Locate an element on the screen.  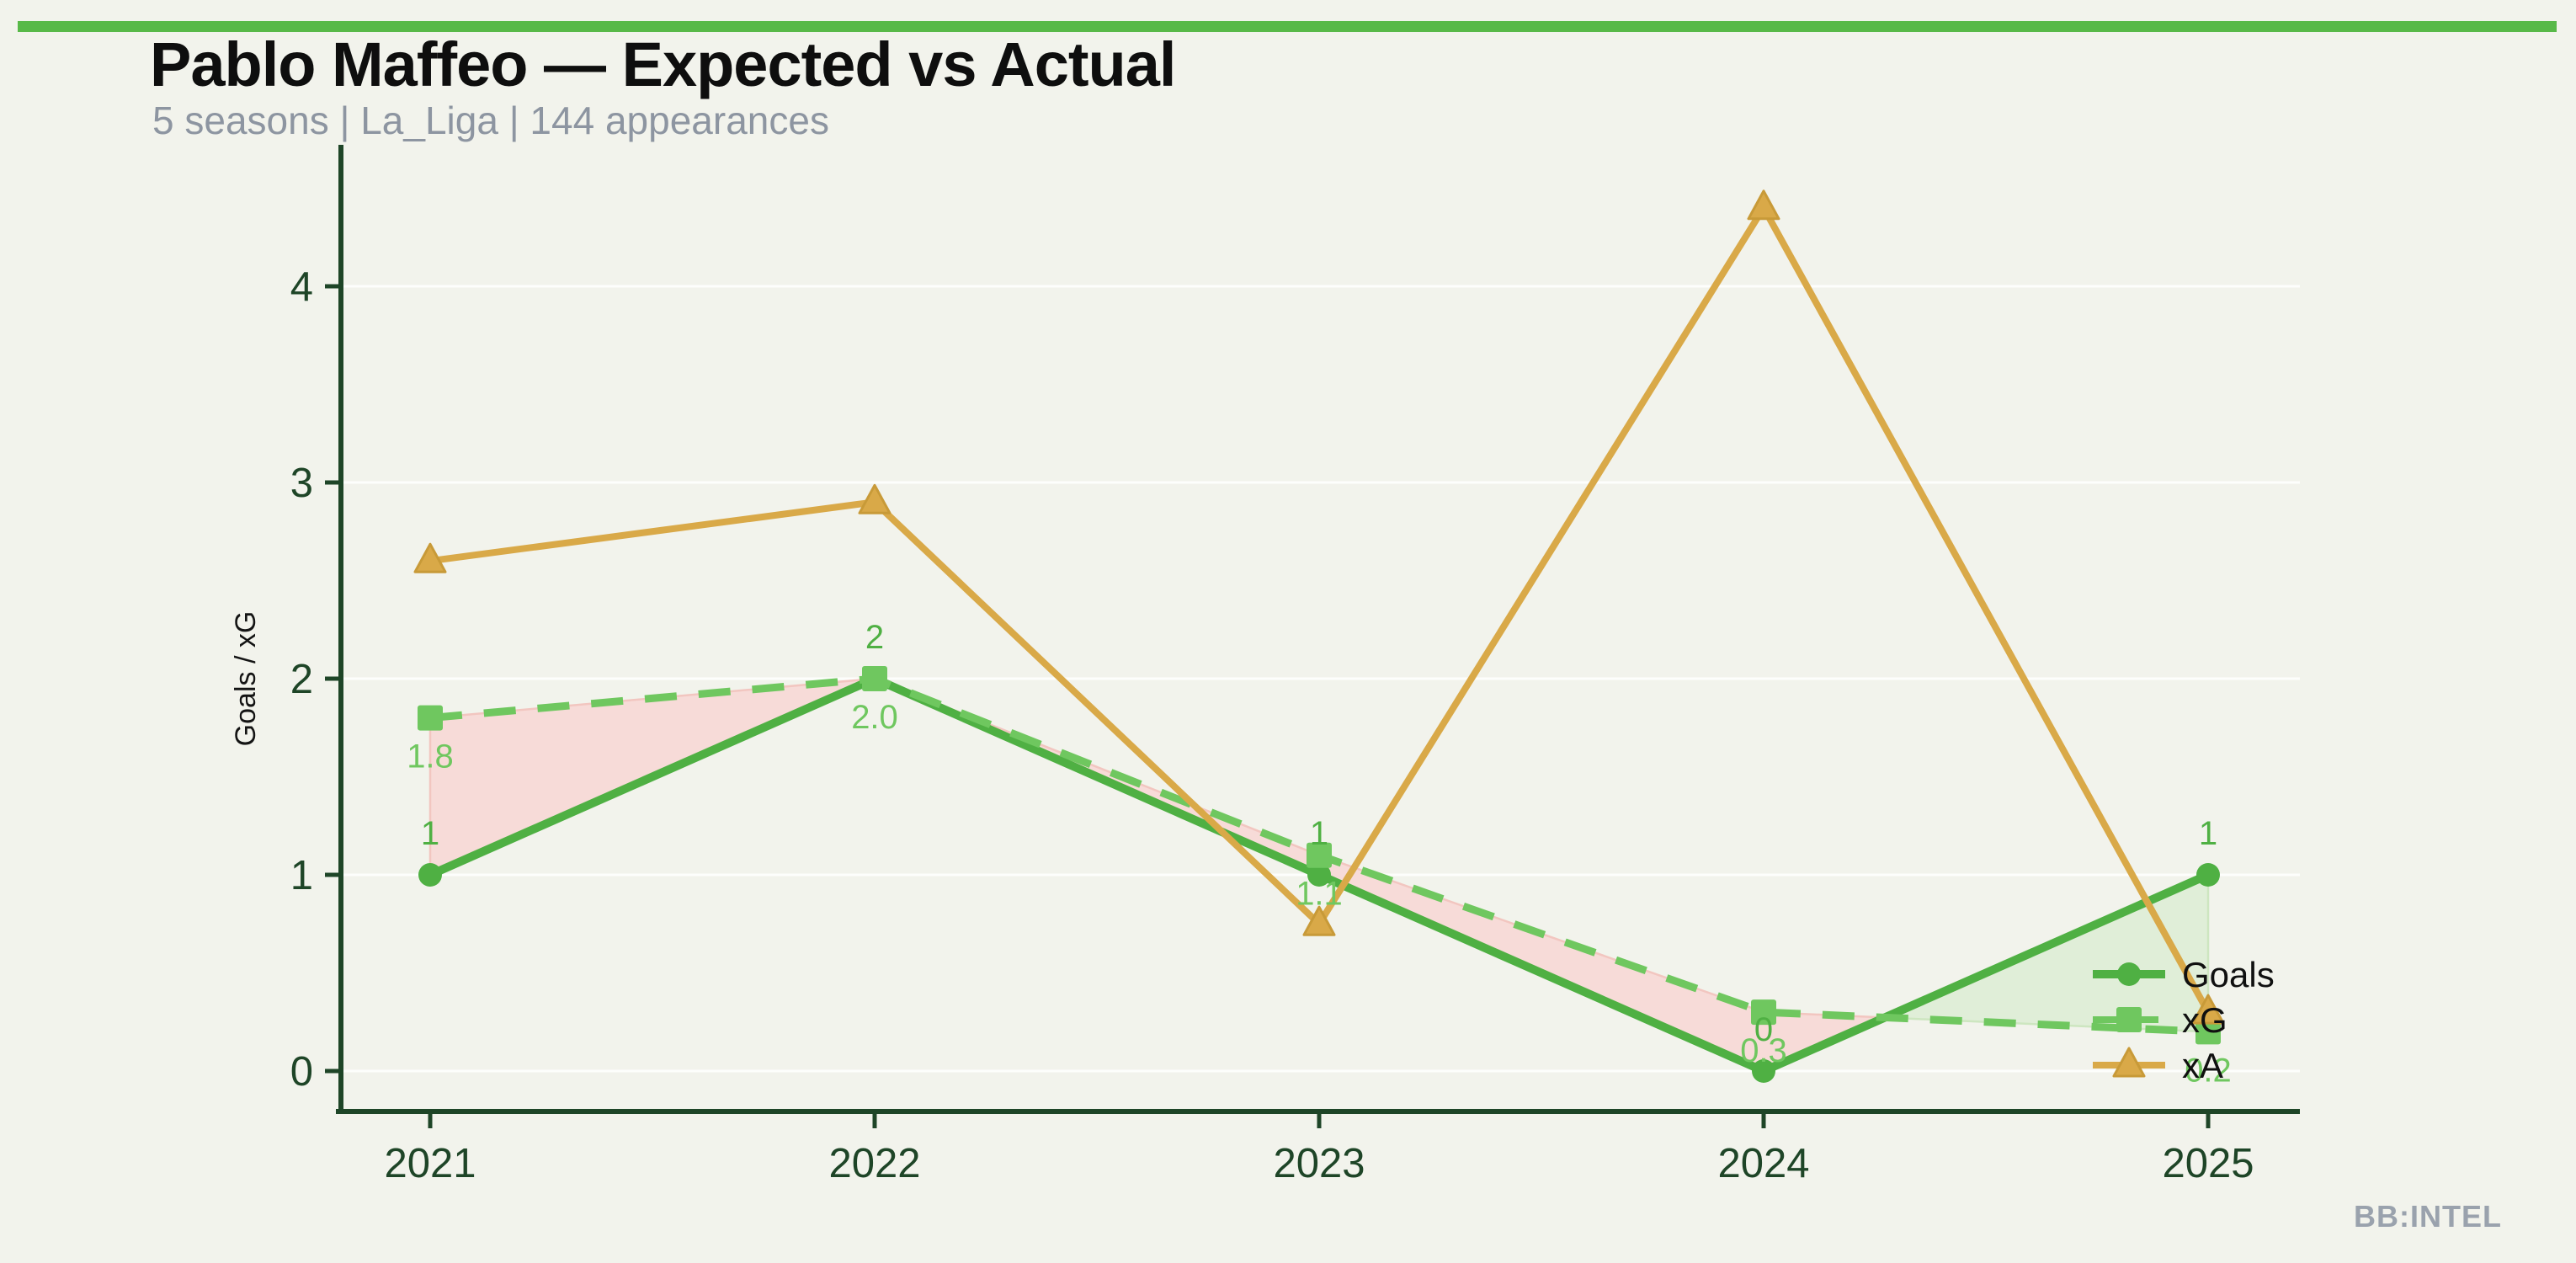
x-tick-label: 2021 is located at coordinates (430, 1163).